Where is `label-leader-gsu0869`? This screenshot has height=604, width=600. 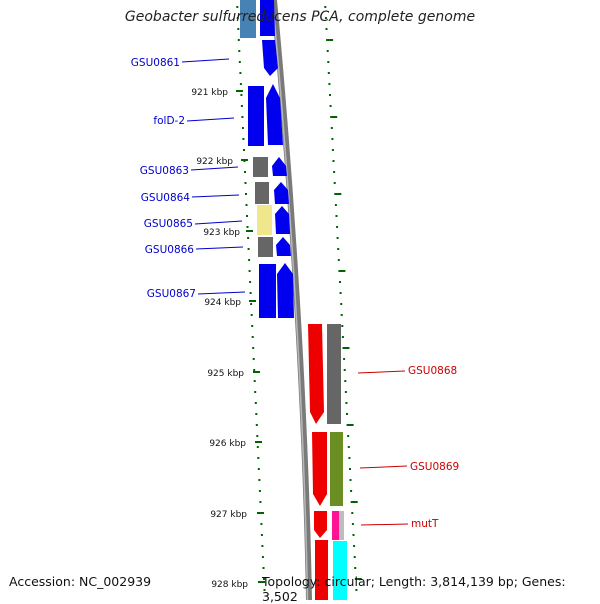
label-leader-gsu0869 is located at coordinates (383, 467).